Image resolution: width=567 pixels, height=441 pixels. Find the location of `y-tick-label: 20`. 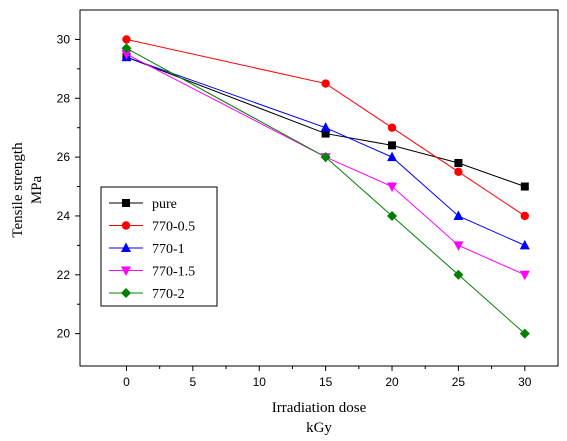

y-tick-label: 20 is located at coordinates (64, 334).